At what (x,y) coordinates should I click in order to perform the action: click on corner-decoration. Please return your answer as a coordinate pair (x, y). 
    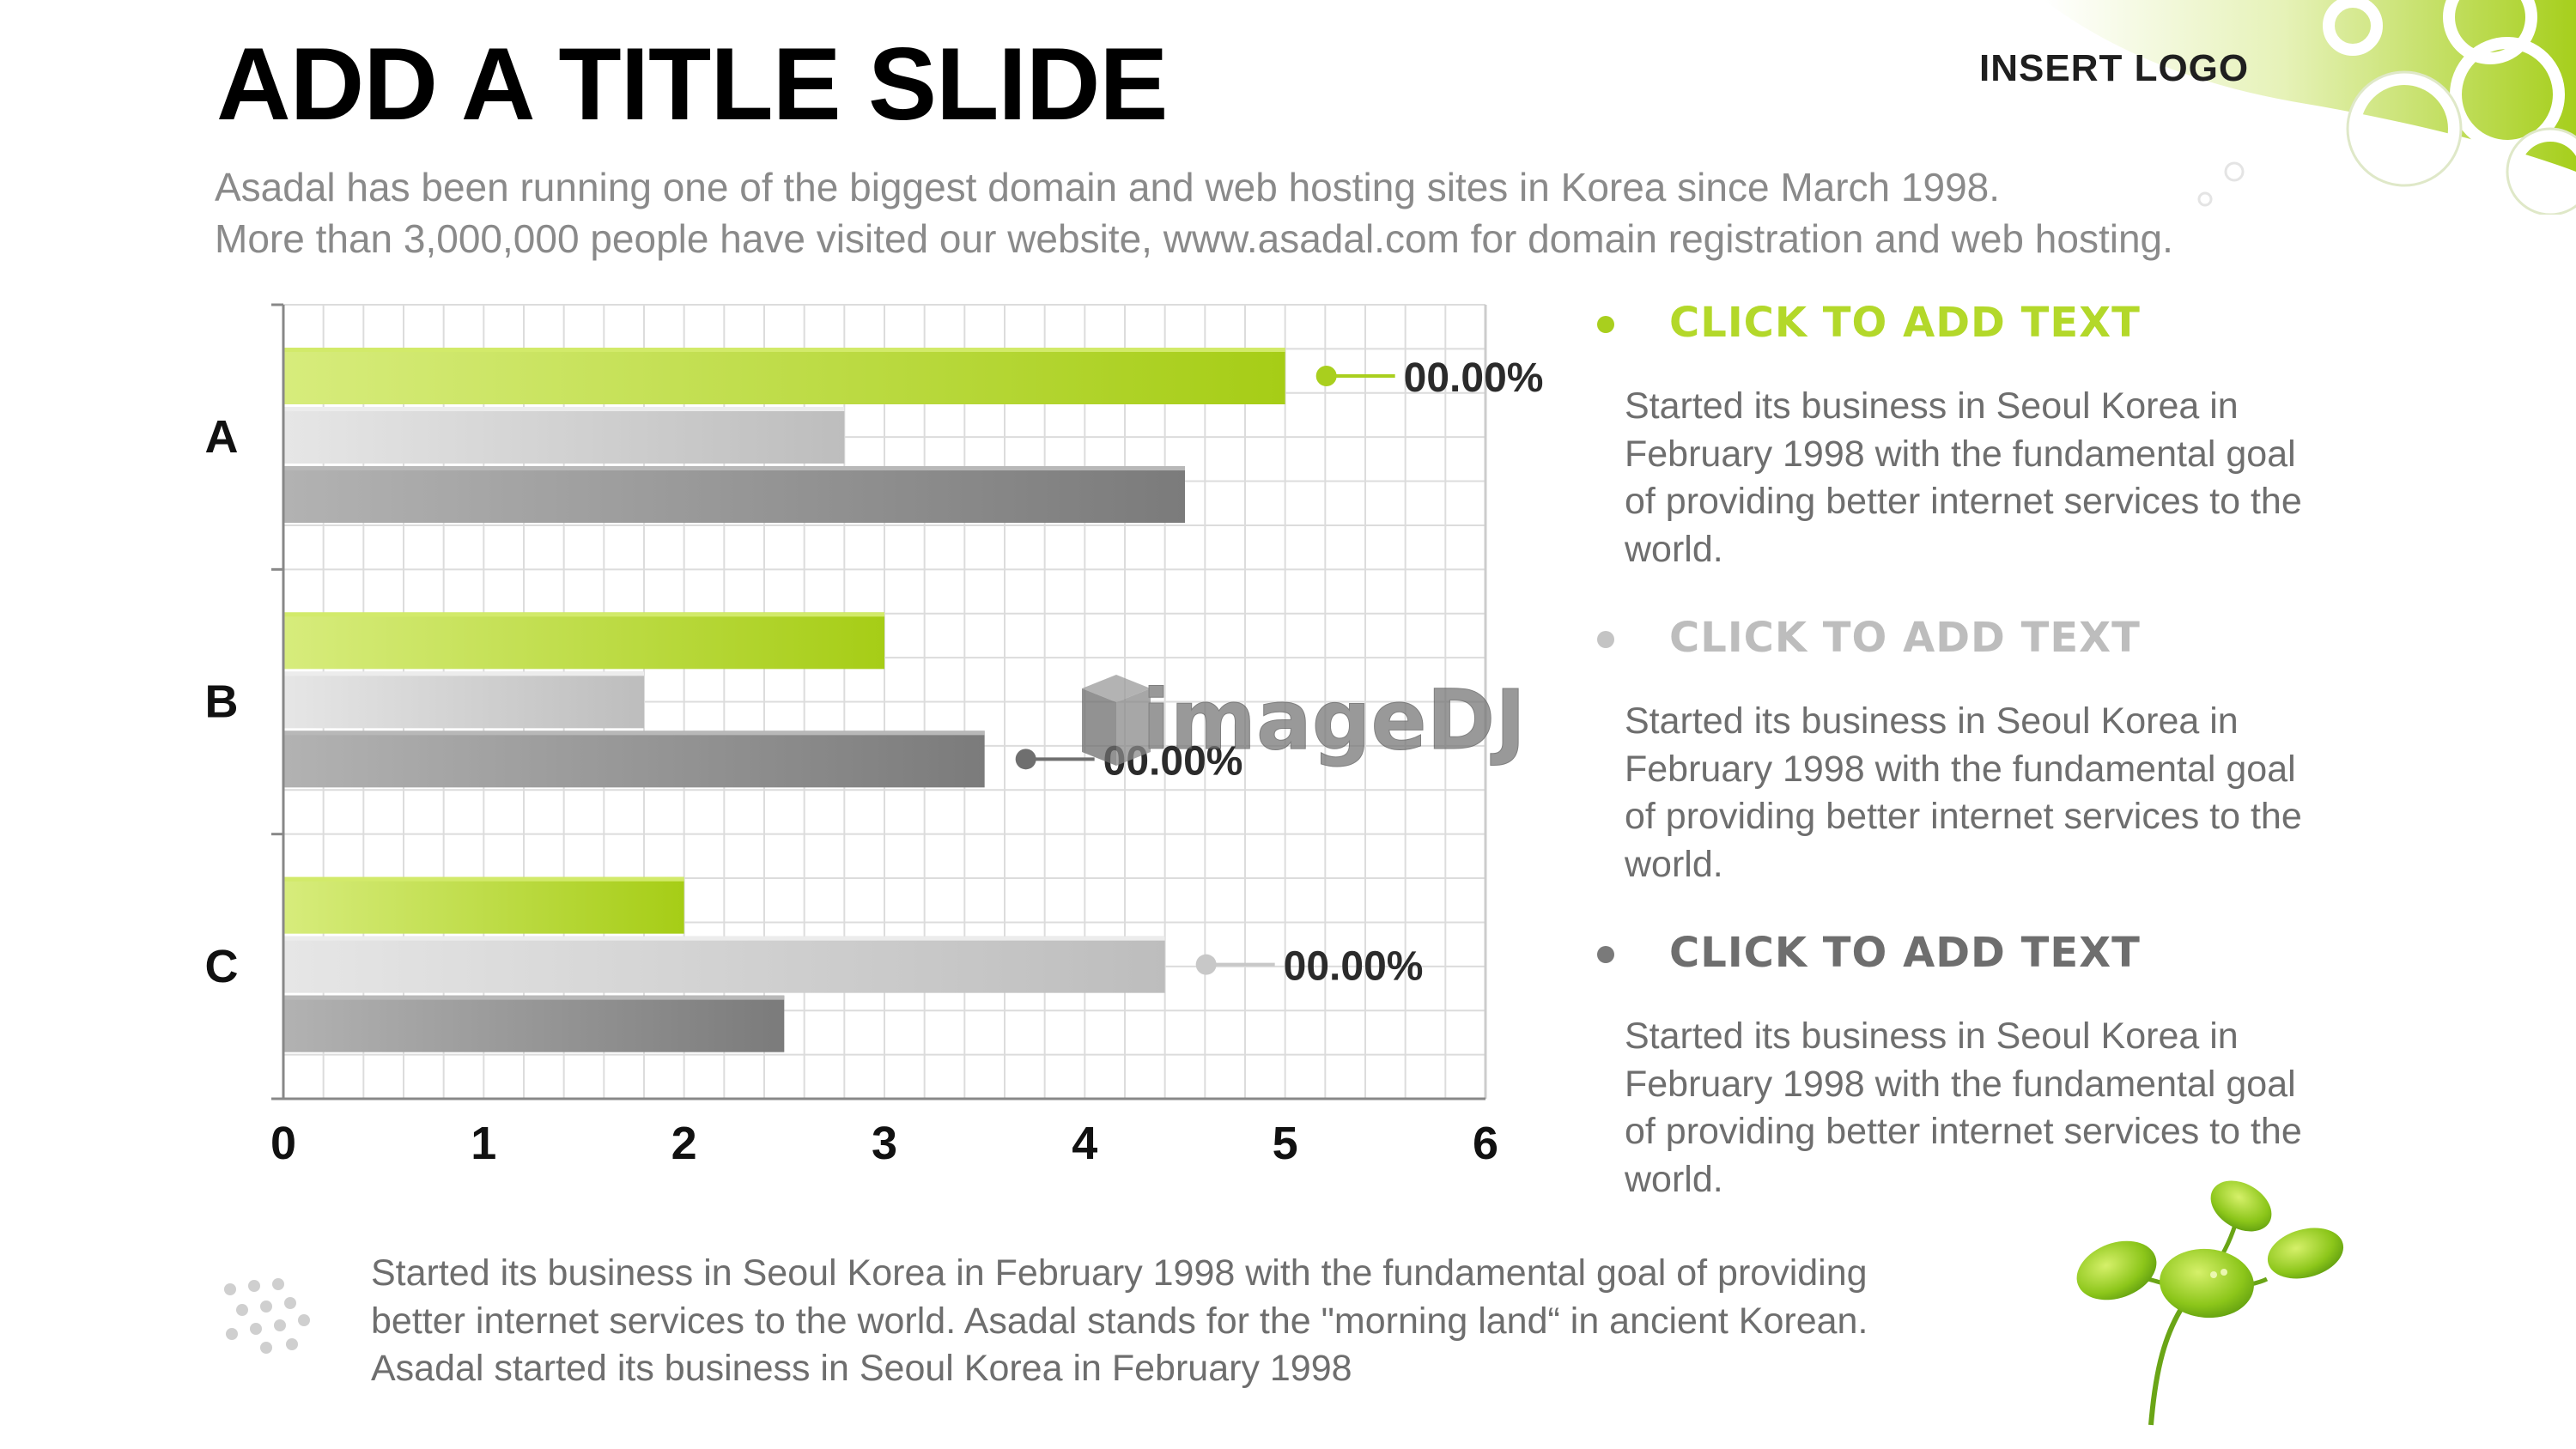
    Looking at the image, I should click on (2310, 107).